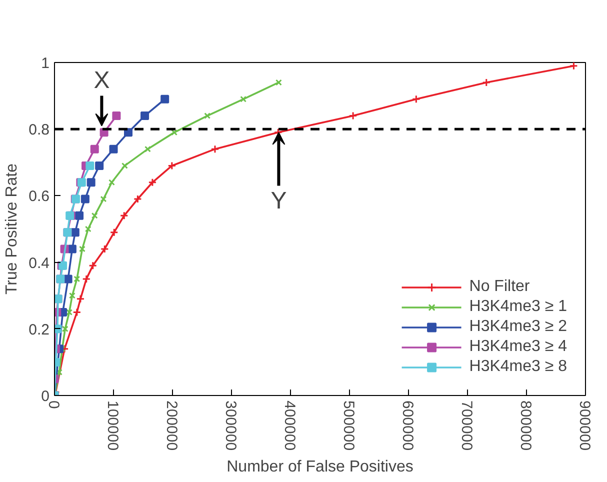  I want to click on x-tick-label: 600000, so click(407, 425).